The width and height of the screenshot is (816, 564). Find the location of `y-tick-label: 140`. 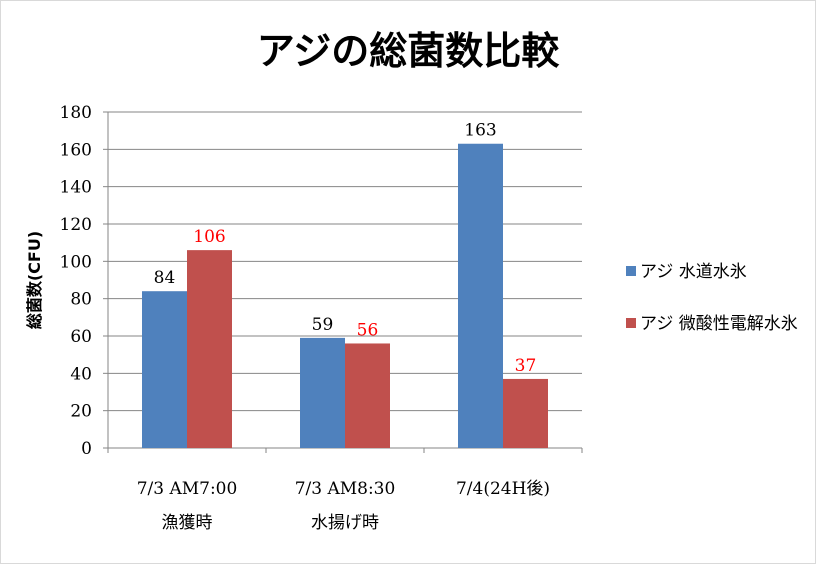

y-tick-label: 140 is located at coordinates (76, 188).